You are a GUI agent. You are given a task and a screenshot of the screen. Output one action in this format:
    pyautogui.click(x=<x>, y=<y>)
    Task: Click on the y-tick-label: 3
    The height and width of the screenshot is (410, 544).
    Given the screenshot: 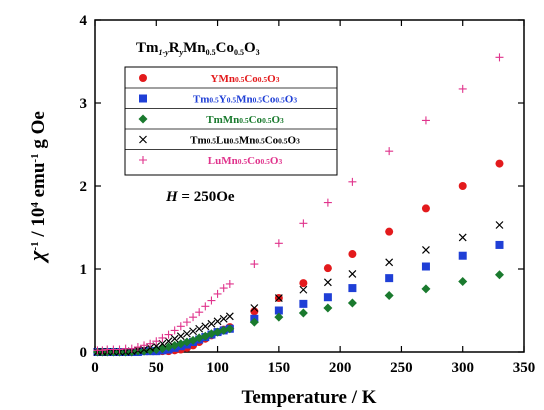 What is the action you would take?
    pyautogui.click(x=84, y=104)
    